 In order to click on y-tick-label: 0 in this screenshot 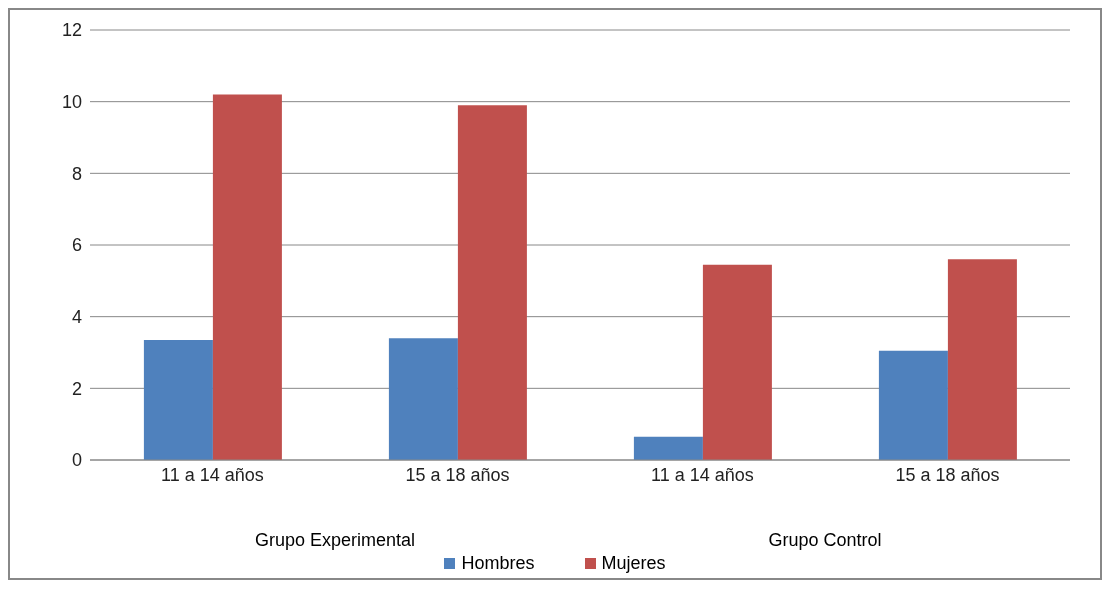, I will do `click(76, 460)`.